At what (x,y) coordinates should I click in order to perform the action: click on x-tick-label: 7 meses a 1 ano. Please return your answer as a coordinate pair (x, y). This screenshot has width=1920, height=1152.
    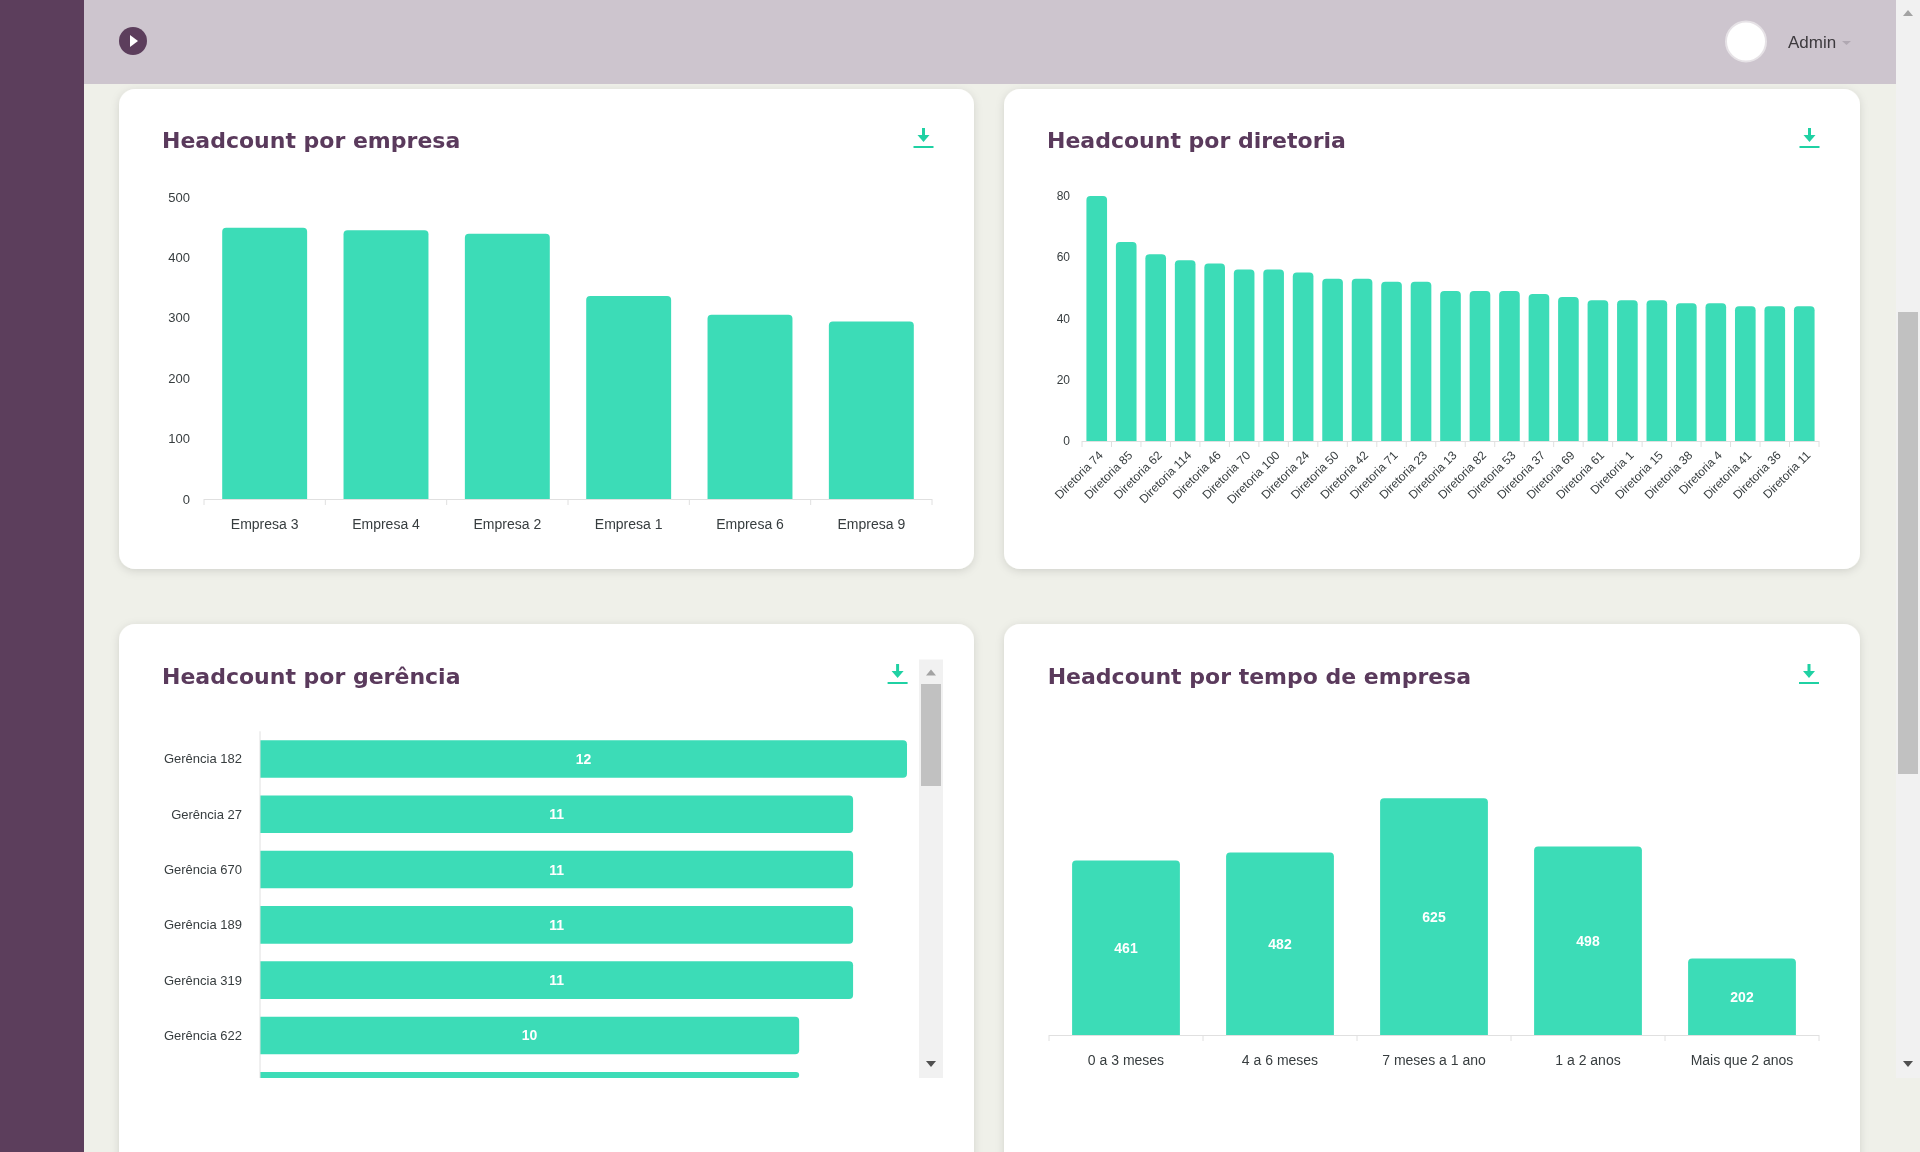
    Looking at the image, I should click on (1434, 1059).